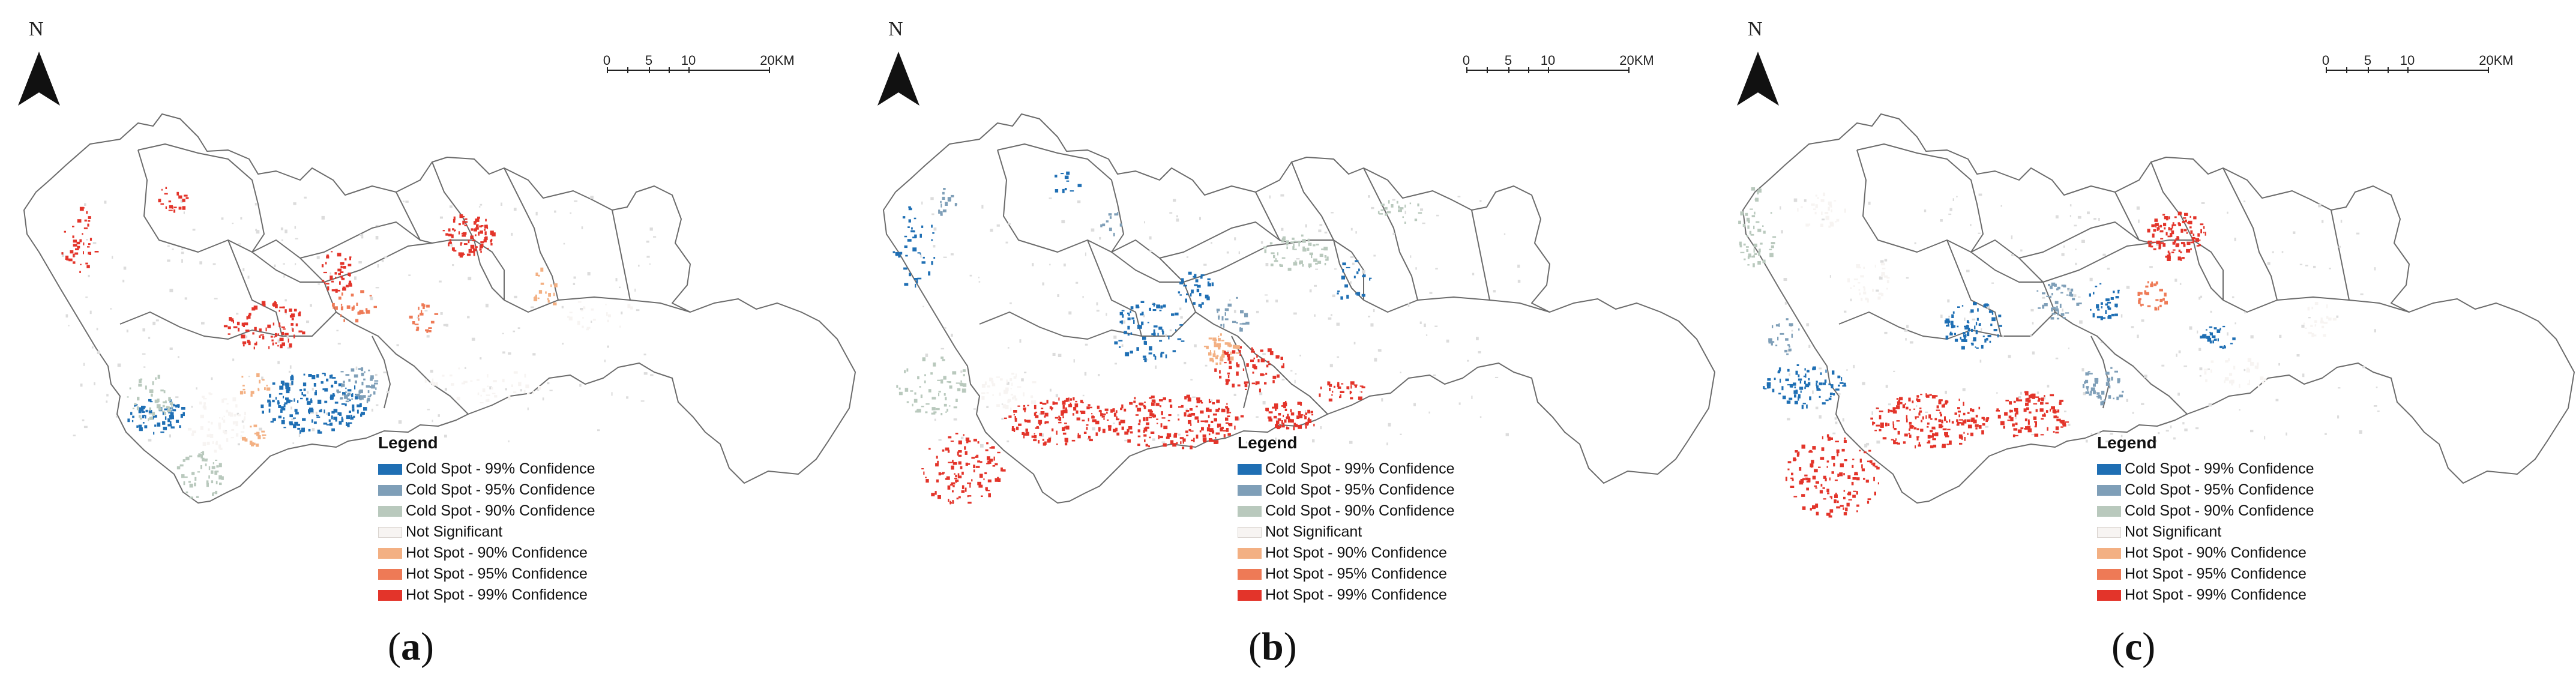  Describe the element at coordinates (390, 490) in the screenshot. I see `legend-swatch` at that location.